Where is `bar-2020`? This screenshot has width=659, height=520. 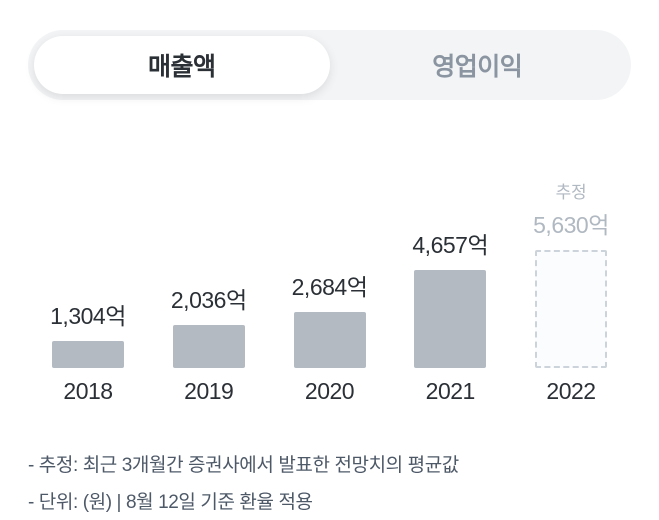
bar-2020 is located at coordinates (329, 340).